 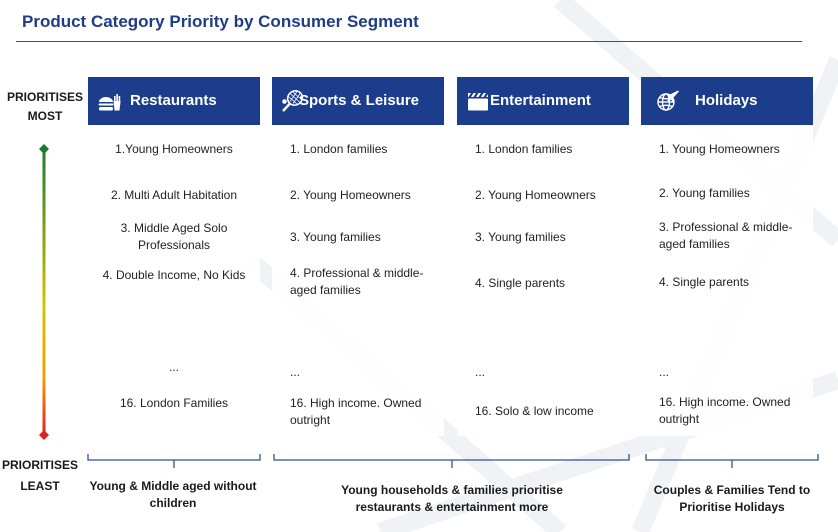 I want to click on globe-plane-icon, so click(x=668, y=100).